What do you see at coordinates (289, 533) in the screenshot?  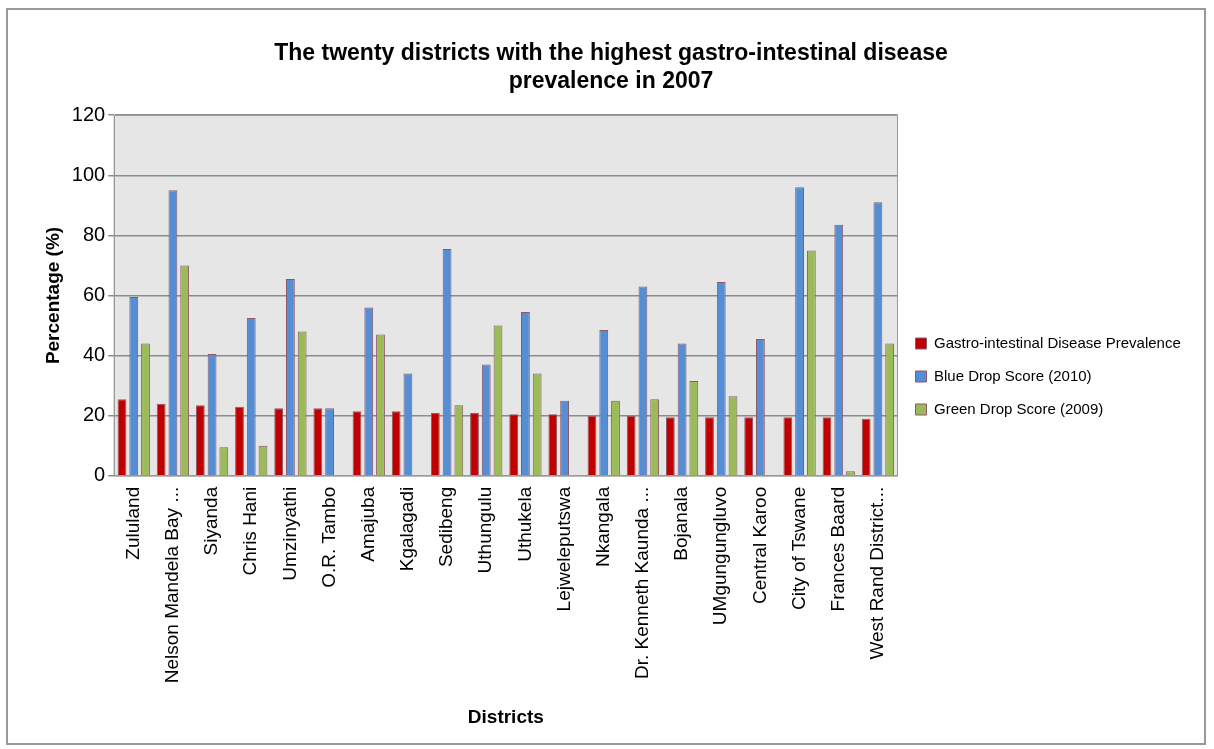 I see `x-tick-label: Umzinyathi` at bounding box center [289, 533].